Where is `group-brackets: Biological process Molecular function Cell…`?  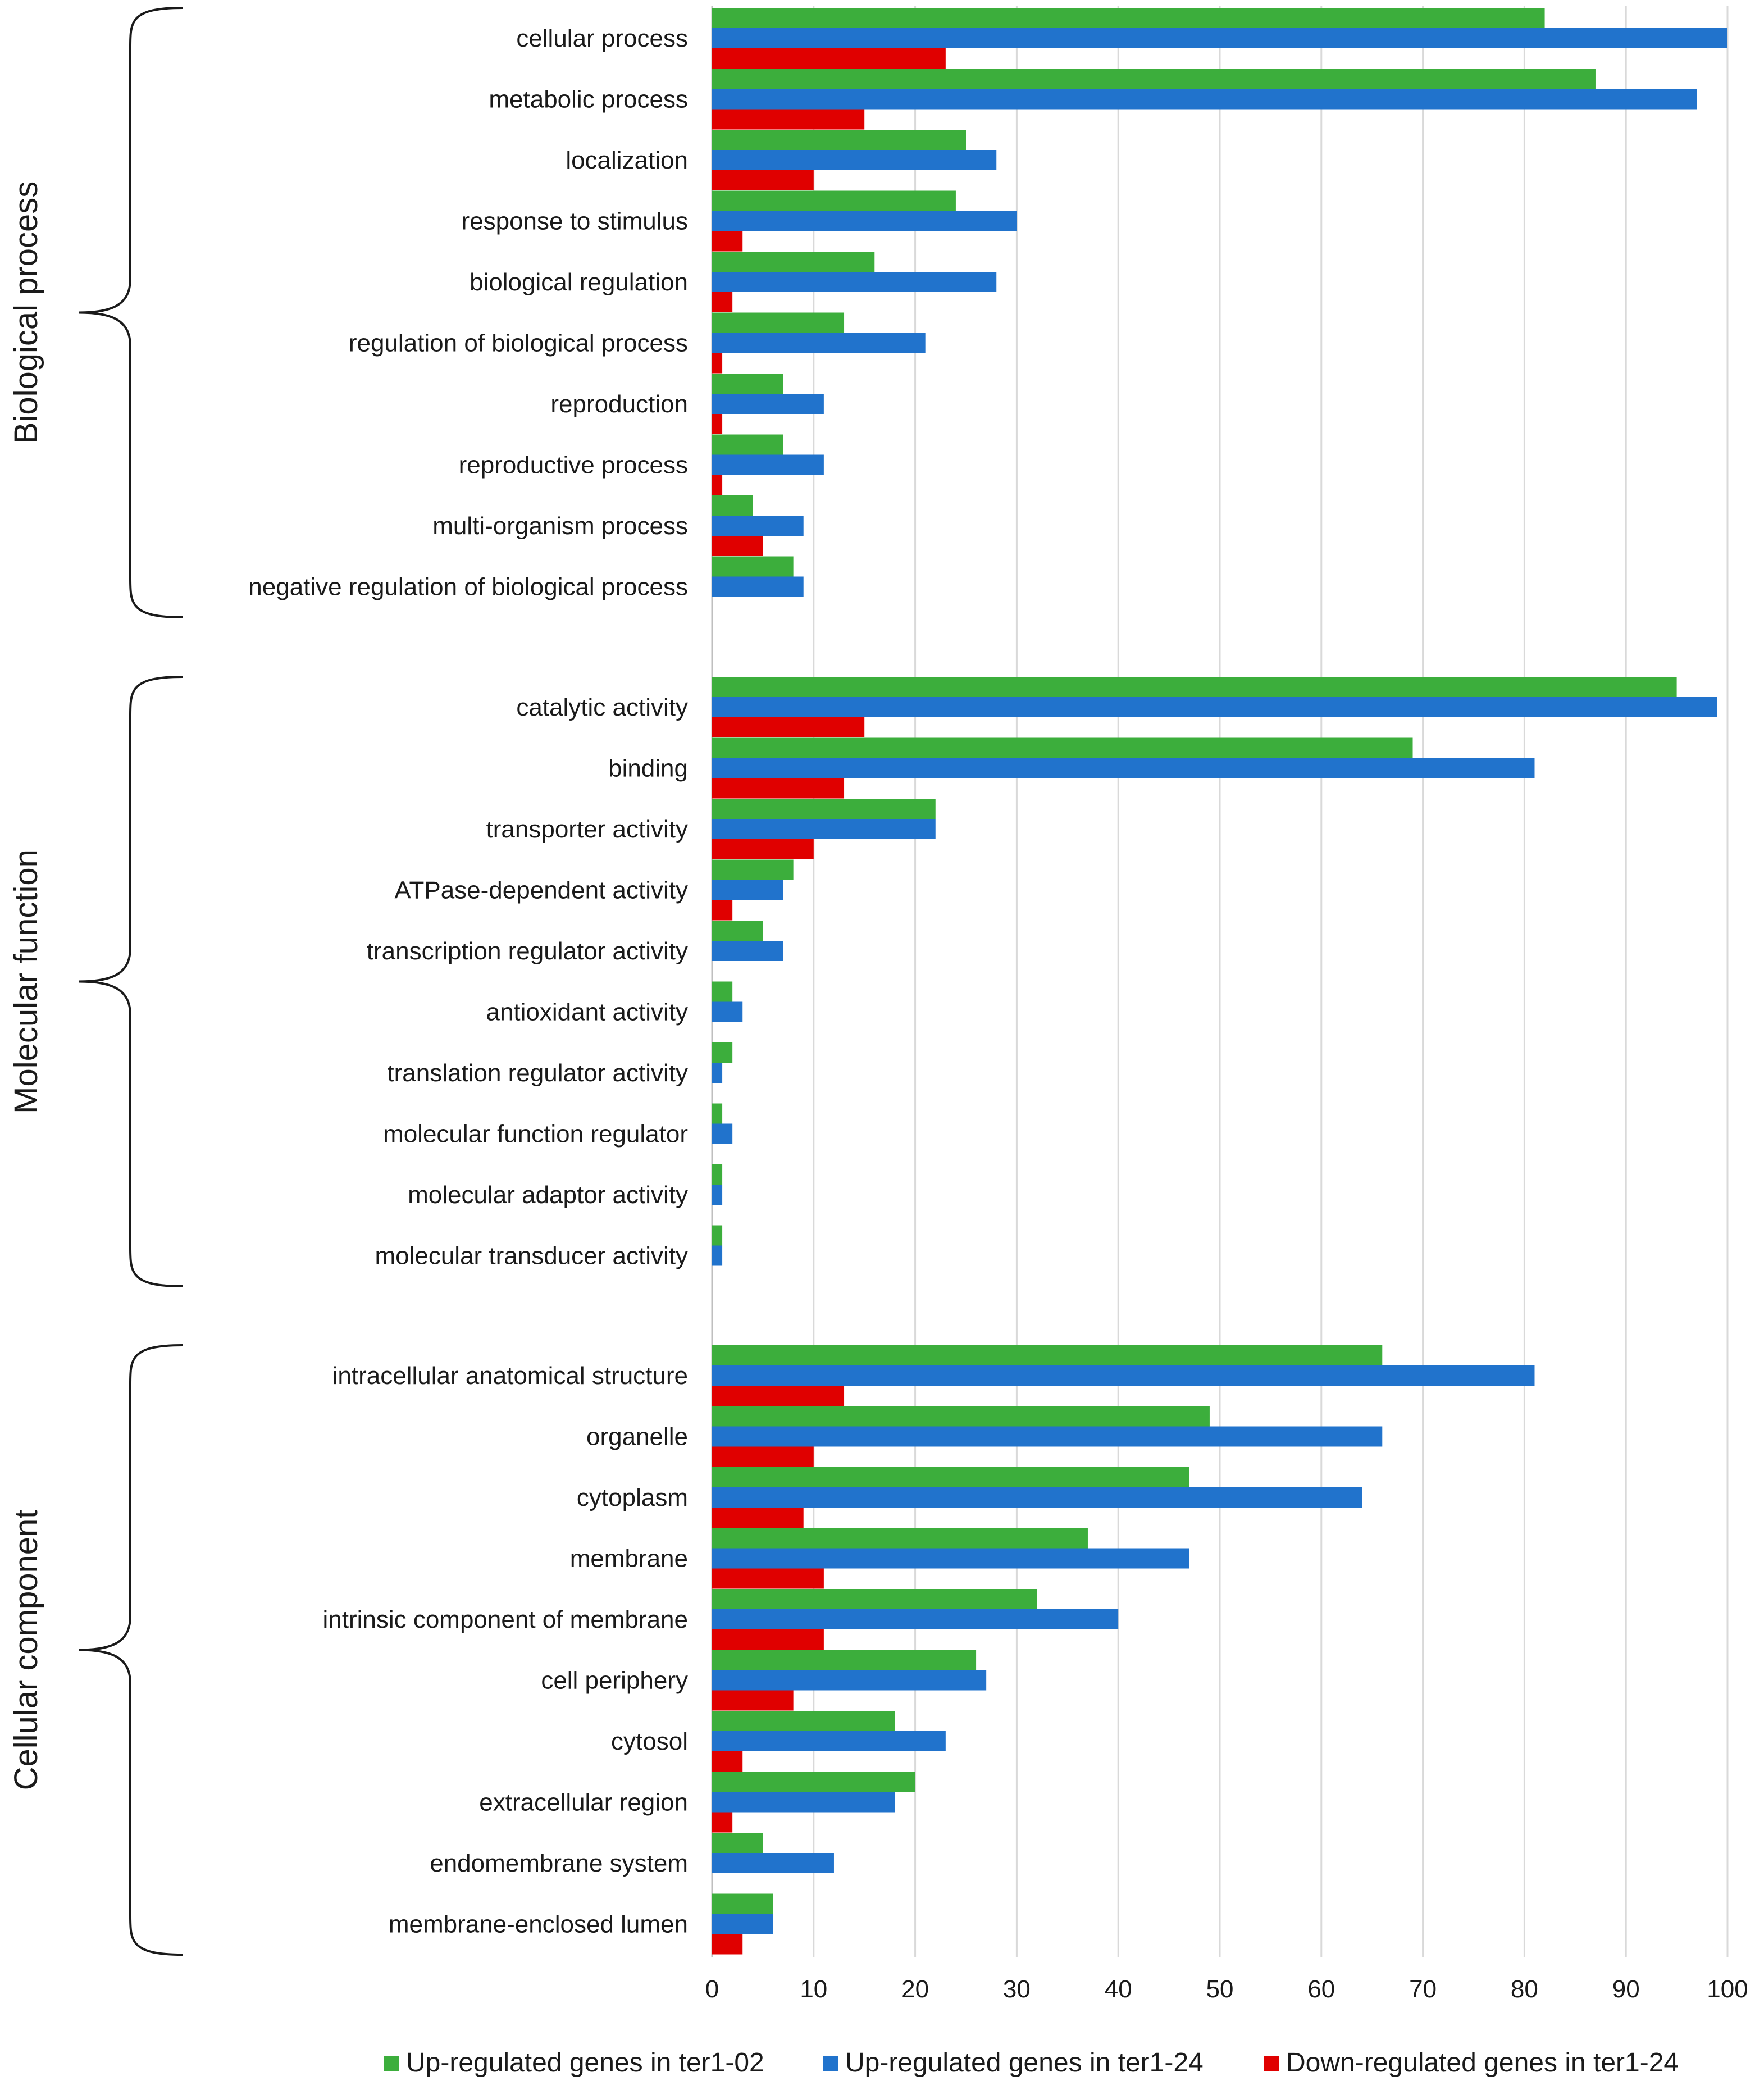
group-brackets: Biological process Molecular function Cell… is located at coordinates (95, 981).